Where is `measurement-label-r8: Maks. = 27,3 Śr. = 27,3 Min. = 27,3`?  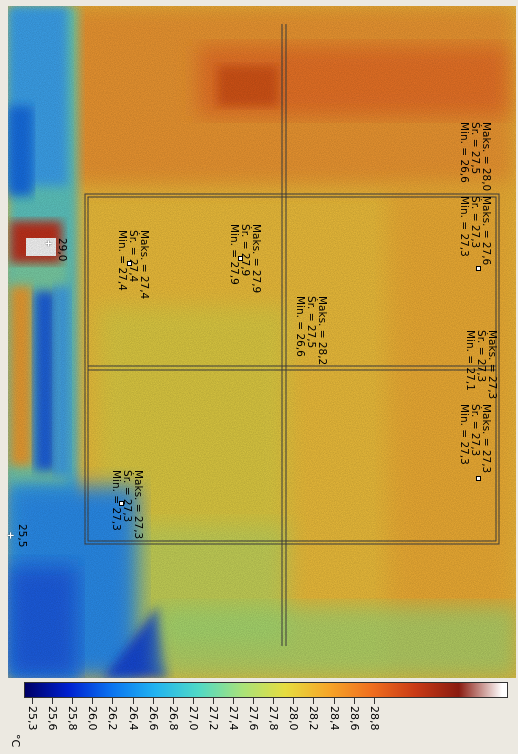 measurement-label-r8: Maks. = 27,3 Śr. = 27,3 Min. = 27,3 is located at coordinates (127, 505).